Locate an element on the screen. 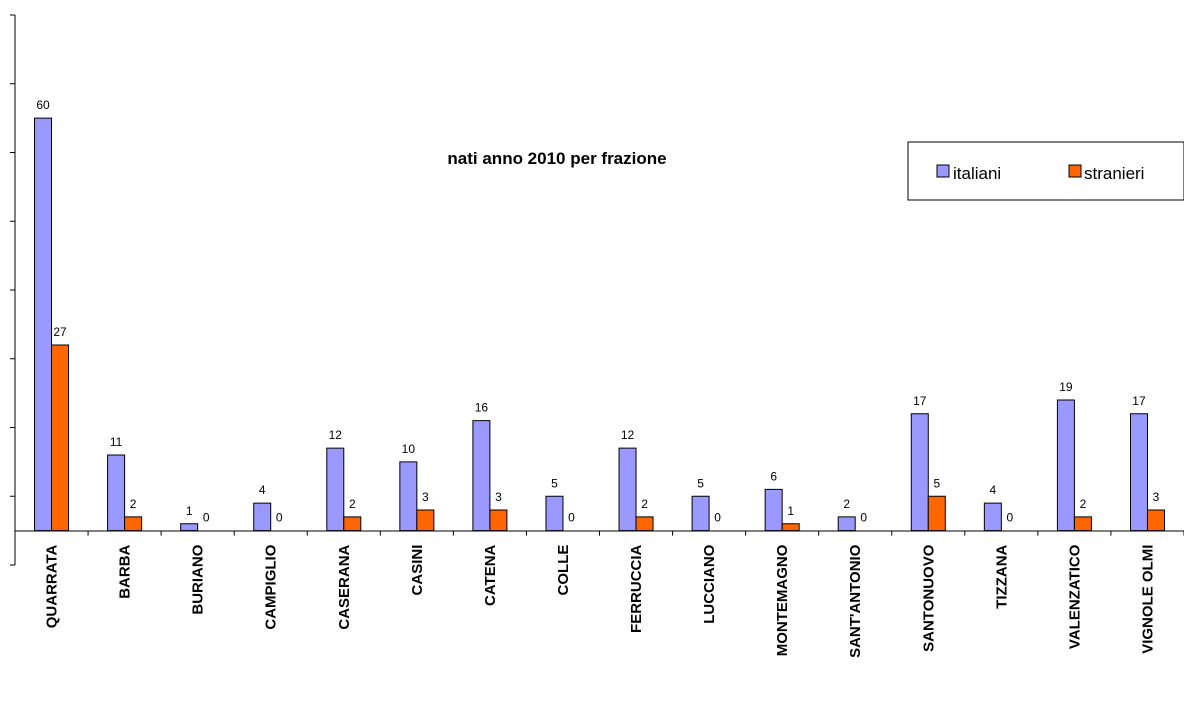 Image resolution: width=1184 pixels, height=715 pixels. category-label: BURIANO is located at coordinates (198, 579).